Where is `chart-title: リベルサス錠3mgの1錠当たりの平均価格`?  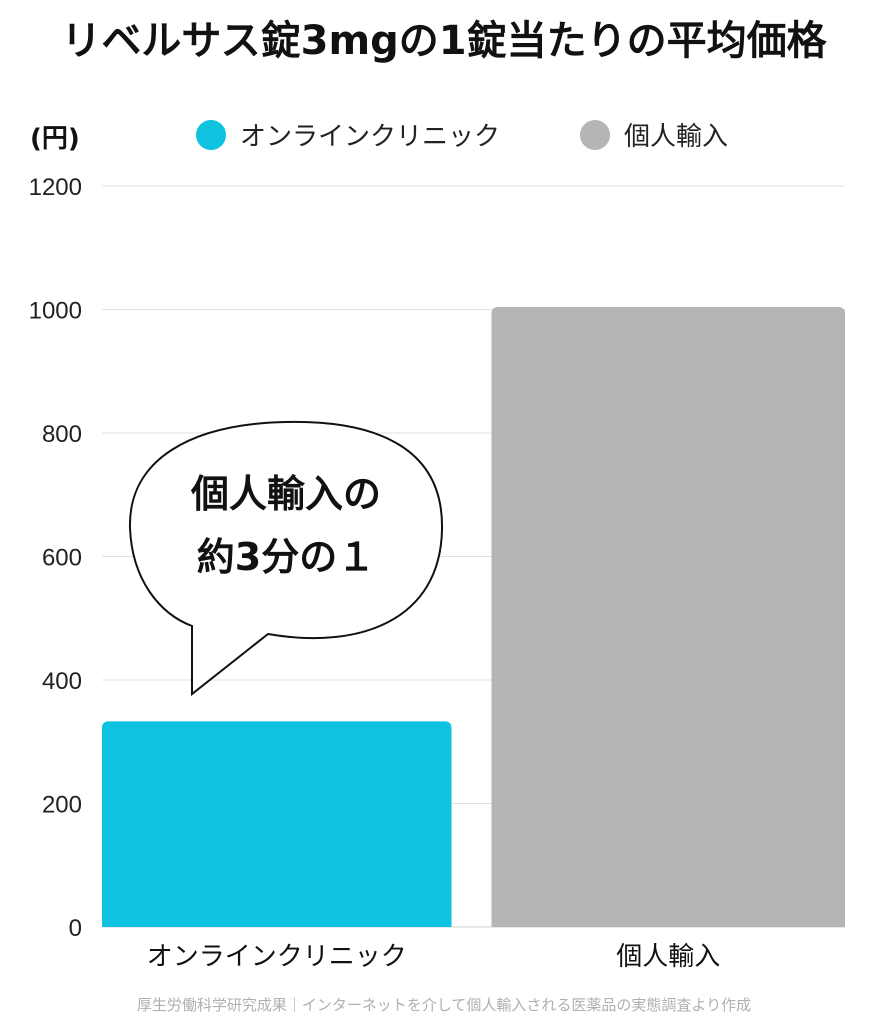
chart-title: リベルサス錠3mgの1錠当たりの平均価格 is located at coordinates (444, 41).